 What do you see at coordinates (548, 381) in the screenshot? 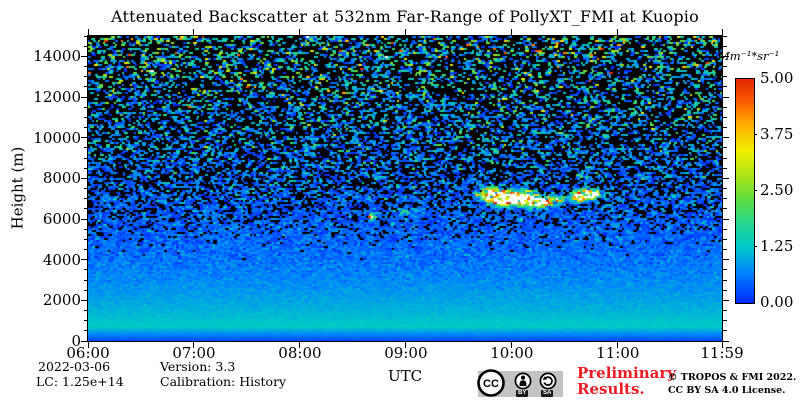
I see `cc-sa-icon` at bounding box center [548, 381].